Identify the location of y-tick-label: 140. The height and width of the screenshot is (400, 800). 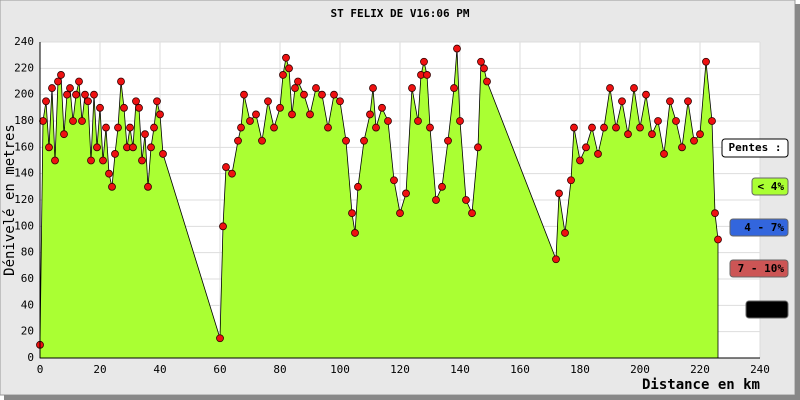
(24, 173).